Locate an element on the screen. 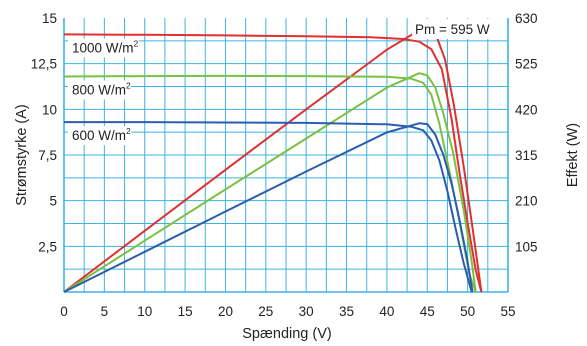 This screenshot has height=346, width=587. curve-label-1000: 1000 W/m2 is located at coordinates (105, 46).